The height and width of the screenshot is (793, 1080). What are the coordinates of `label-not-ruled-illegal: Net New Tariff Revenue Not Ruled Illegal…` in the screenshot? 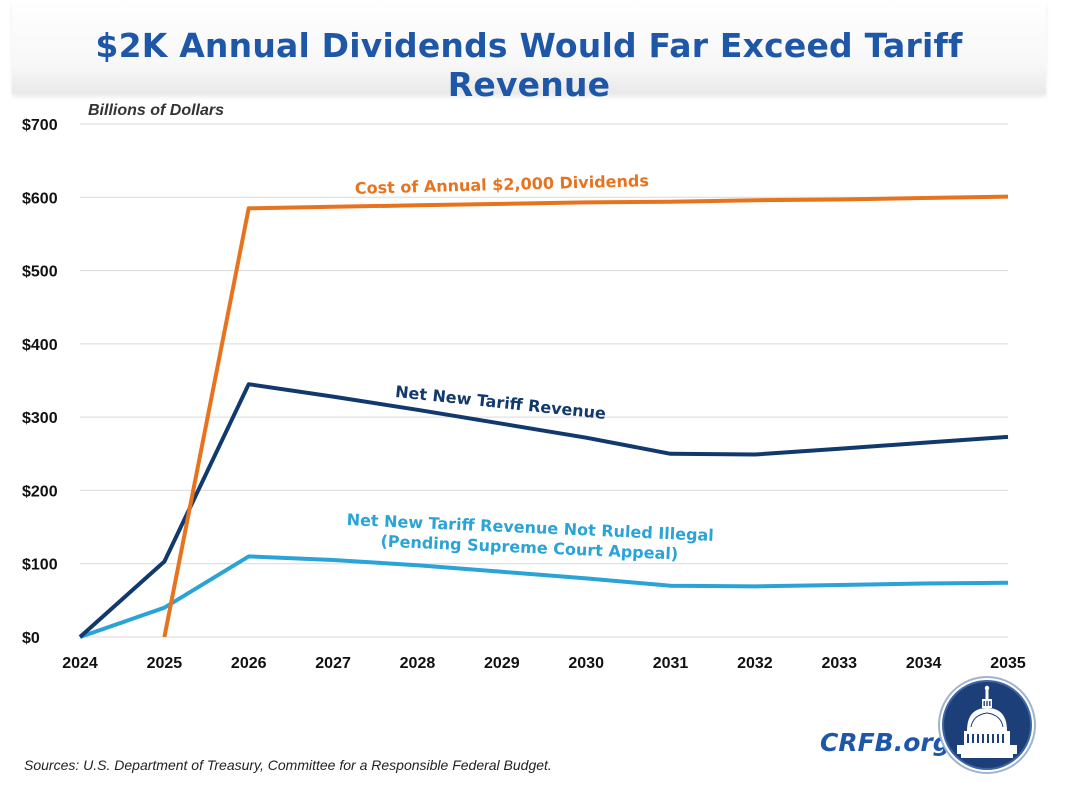 It's located at (529, 537).